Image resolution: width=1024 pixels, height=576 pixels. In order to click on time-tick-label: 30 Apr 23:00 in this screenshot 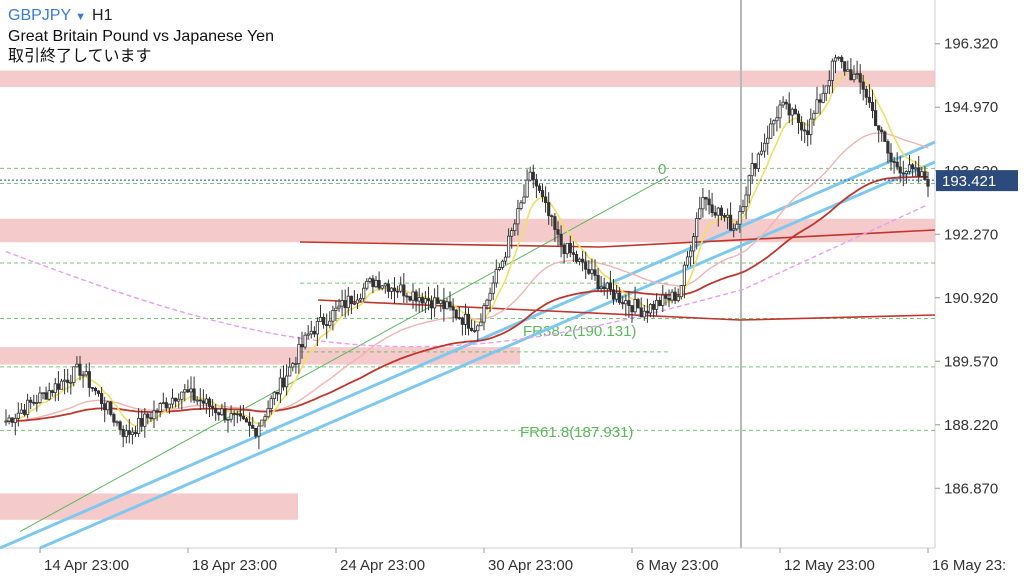, I will do `click(530, 565)`.